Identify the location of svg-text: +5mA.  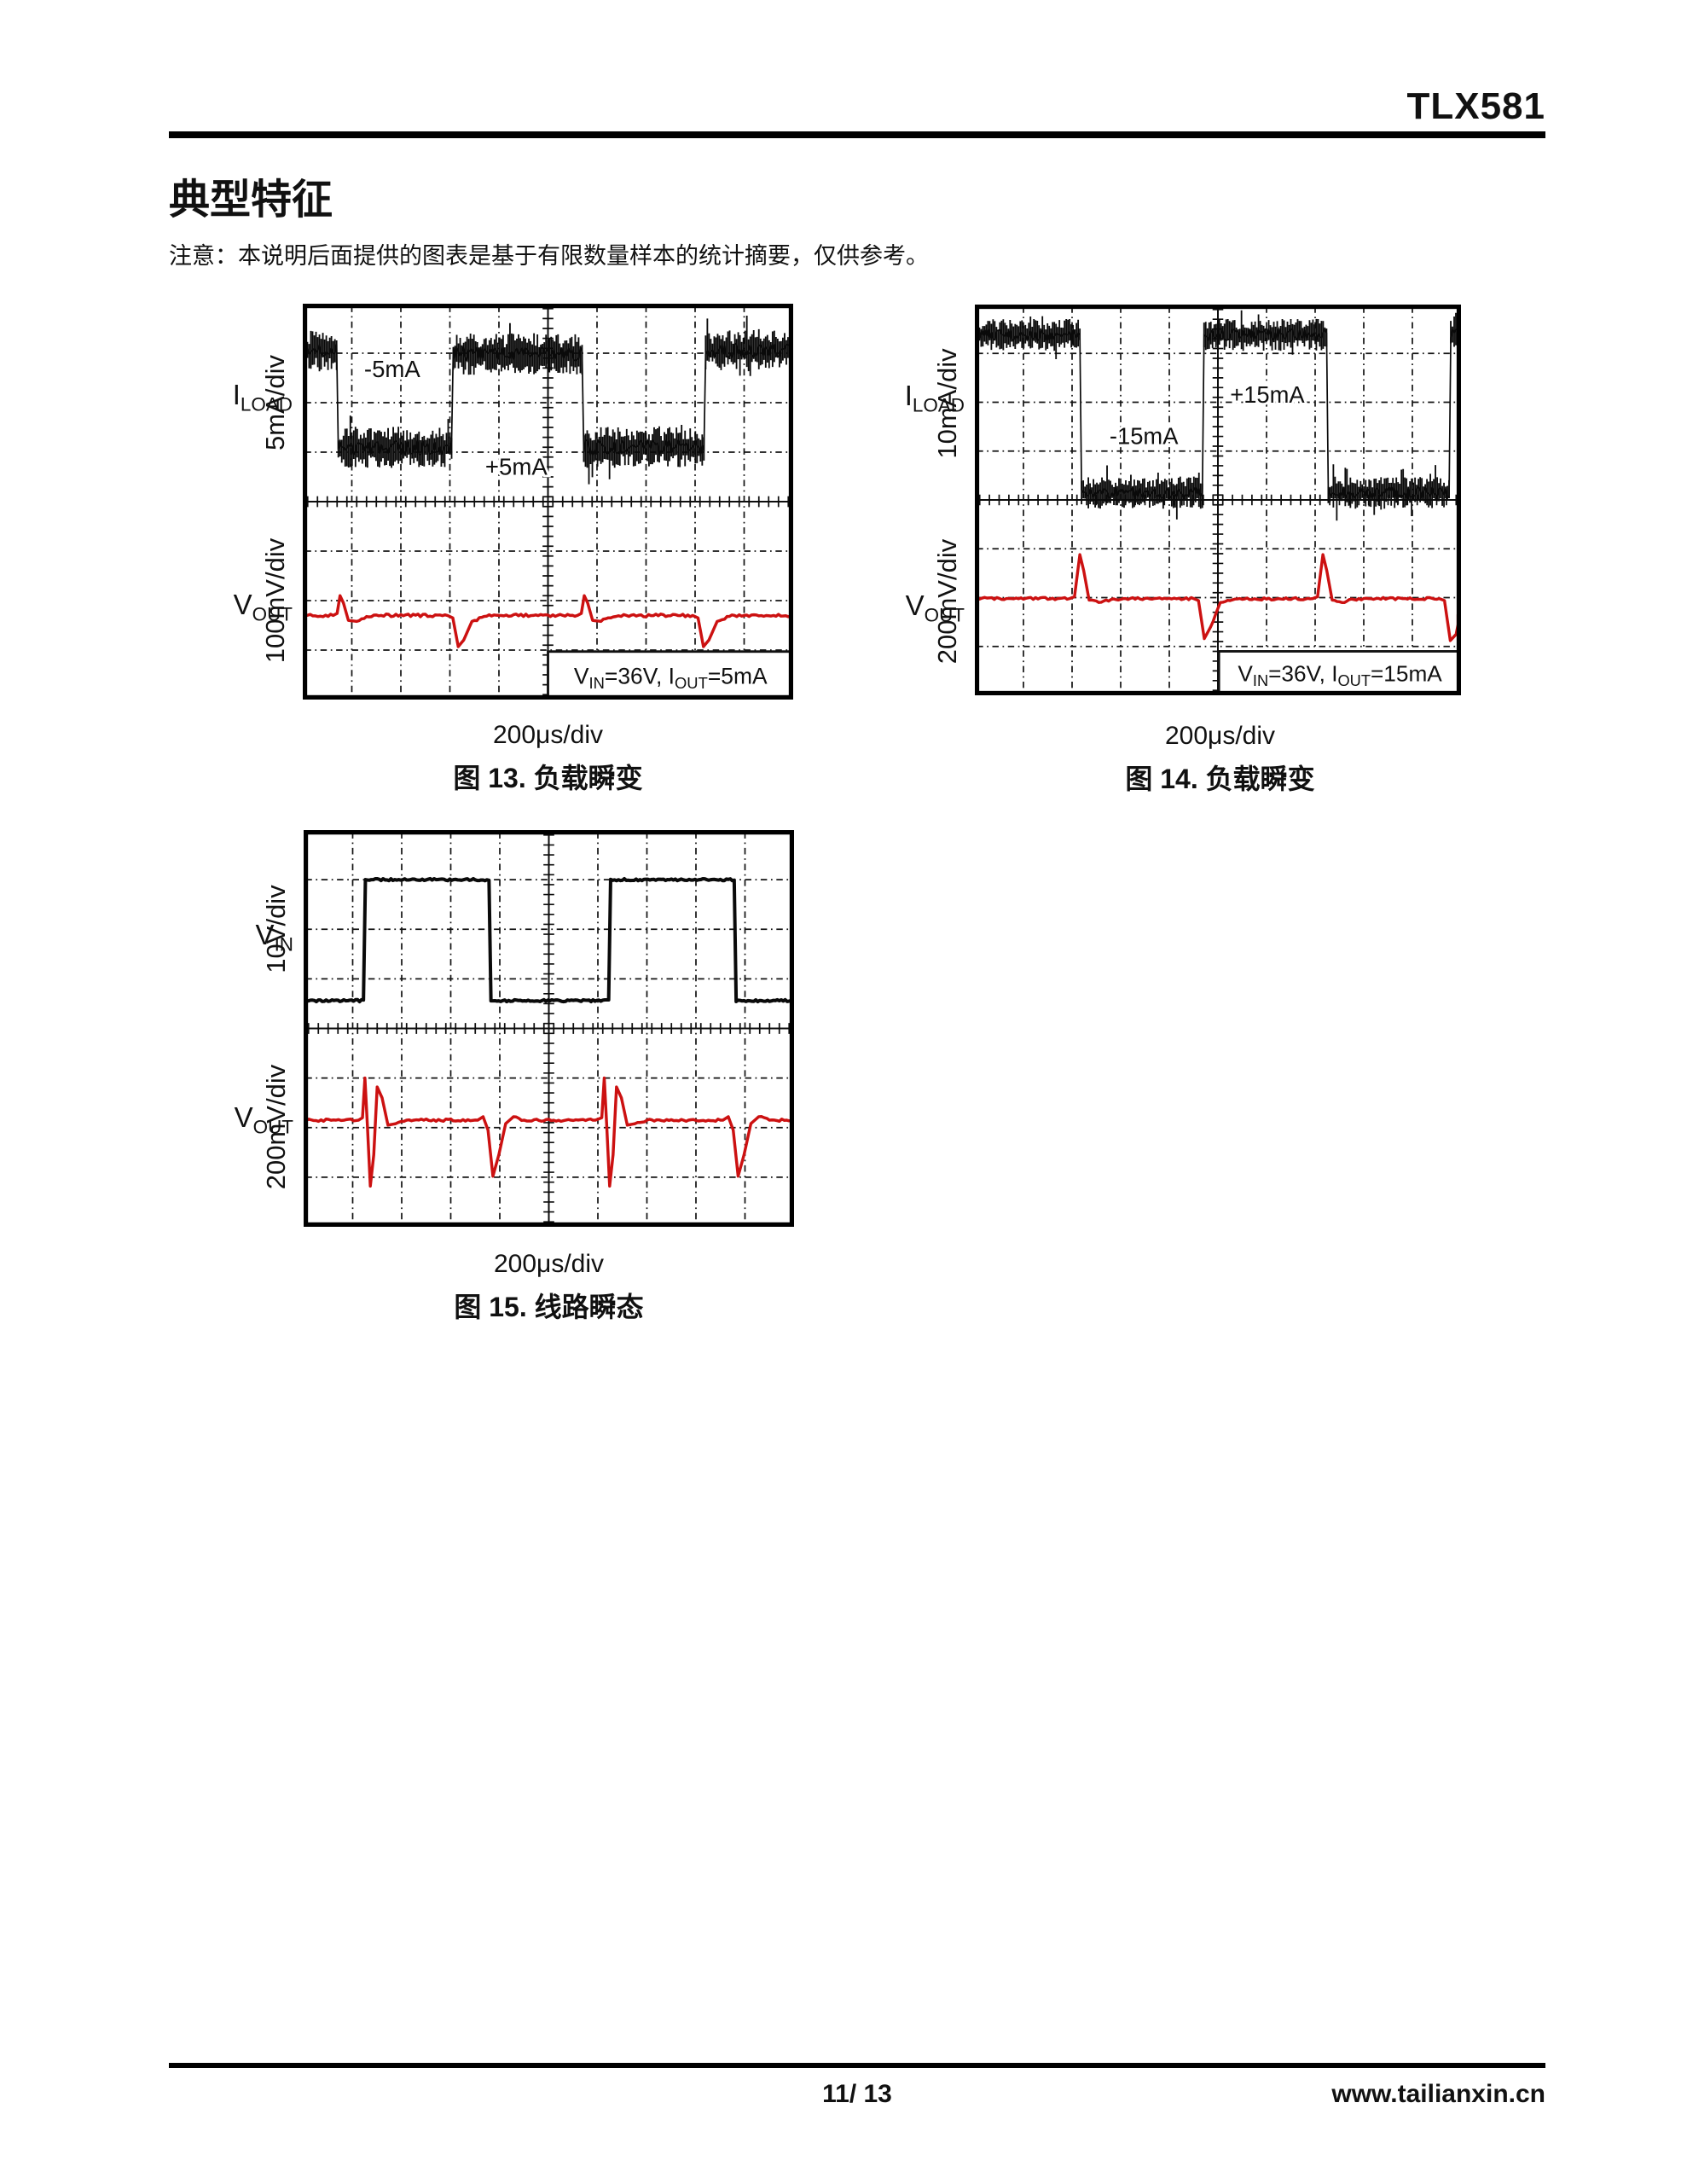
(516, 467).